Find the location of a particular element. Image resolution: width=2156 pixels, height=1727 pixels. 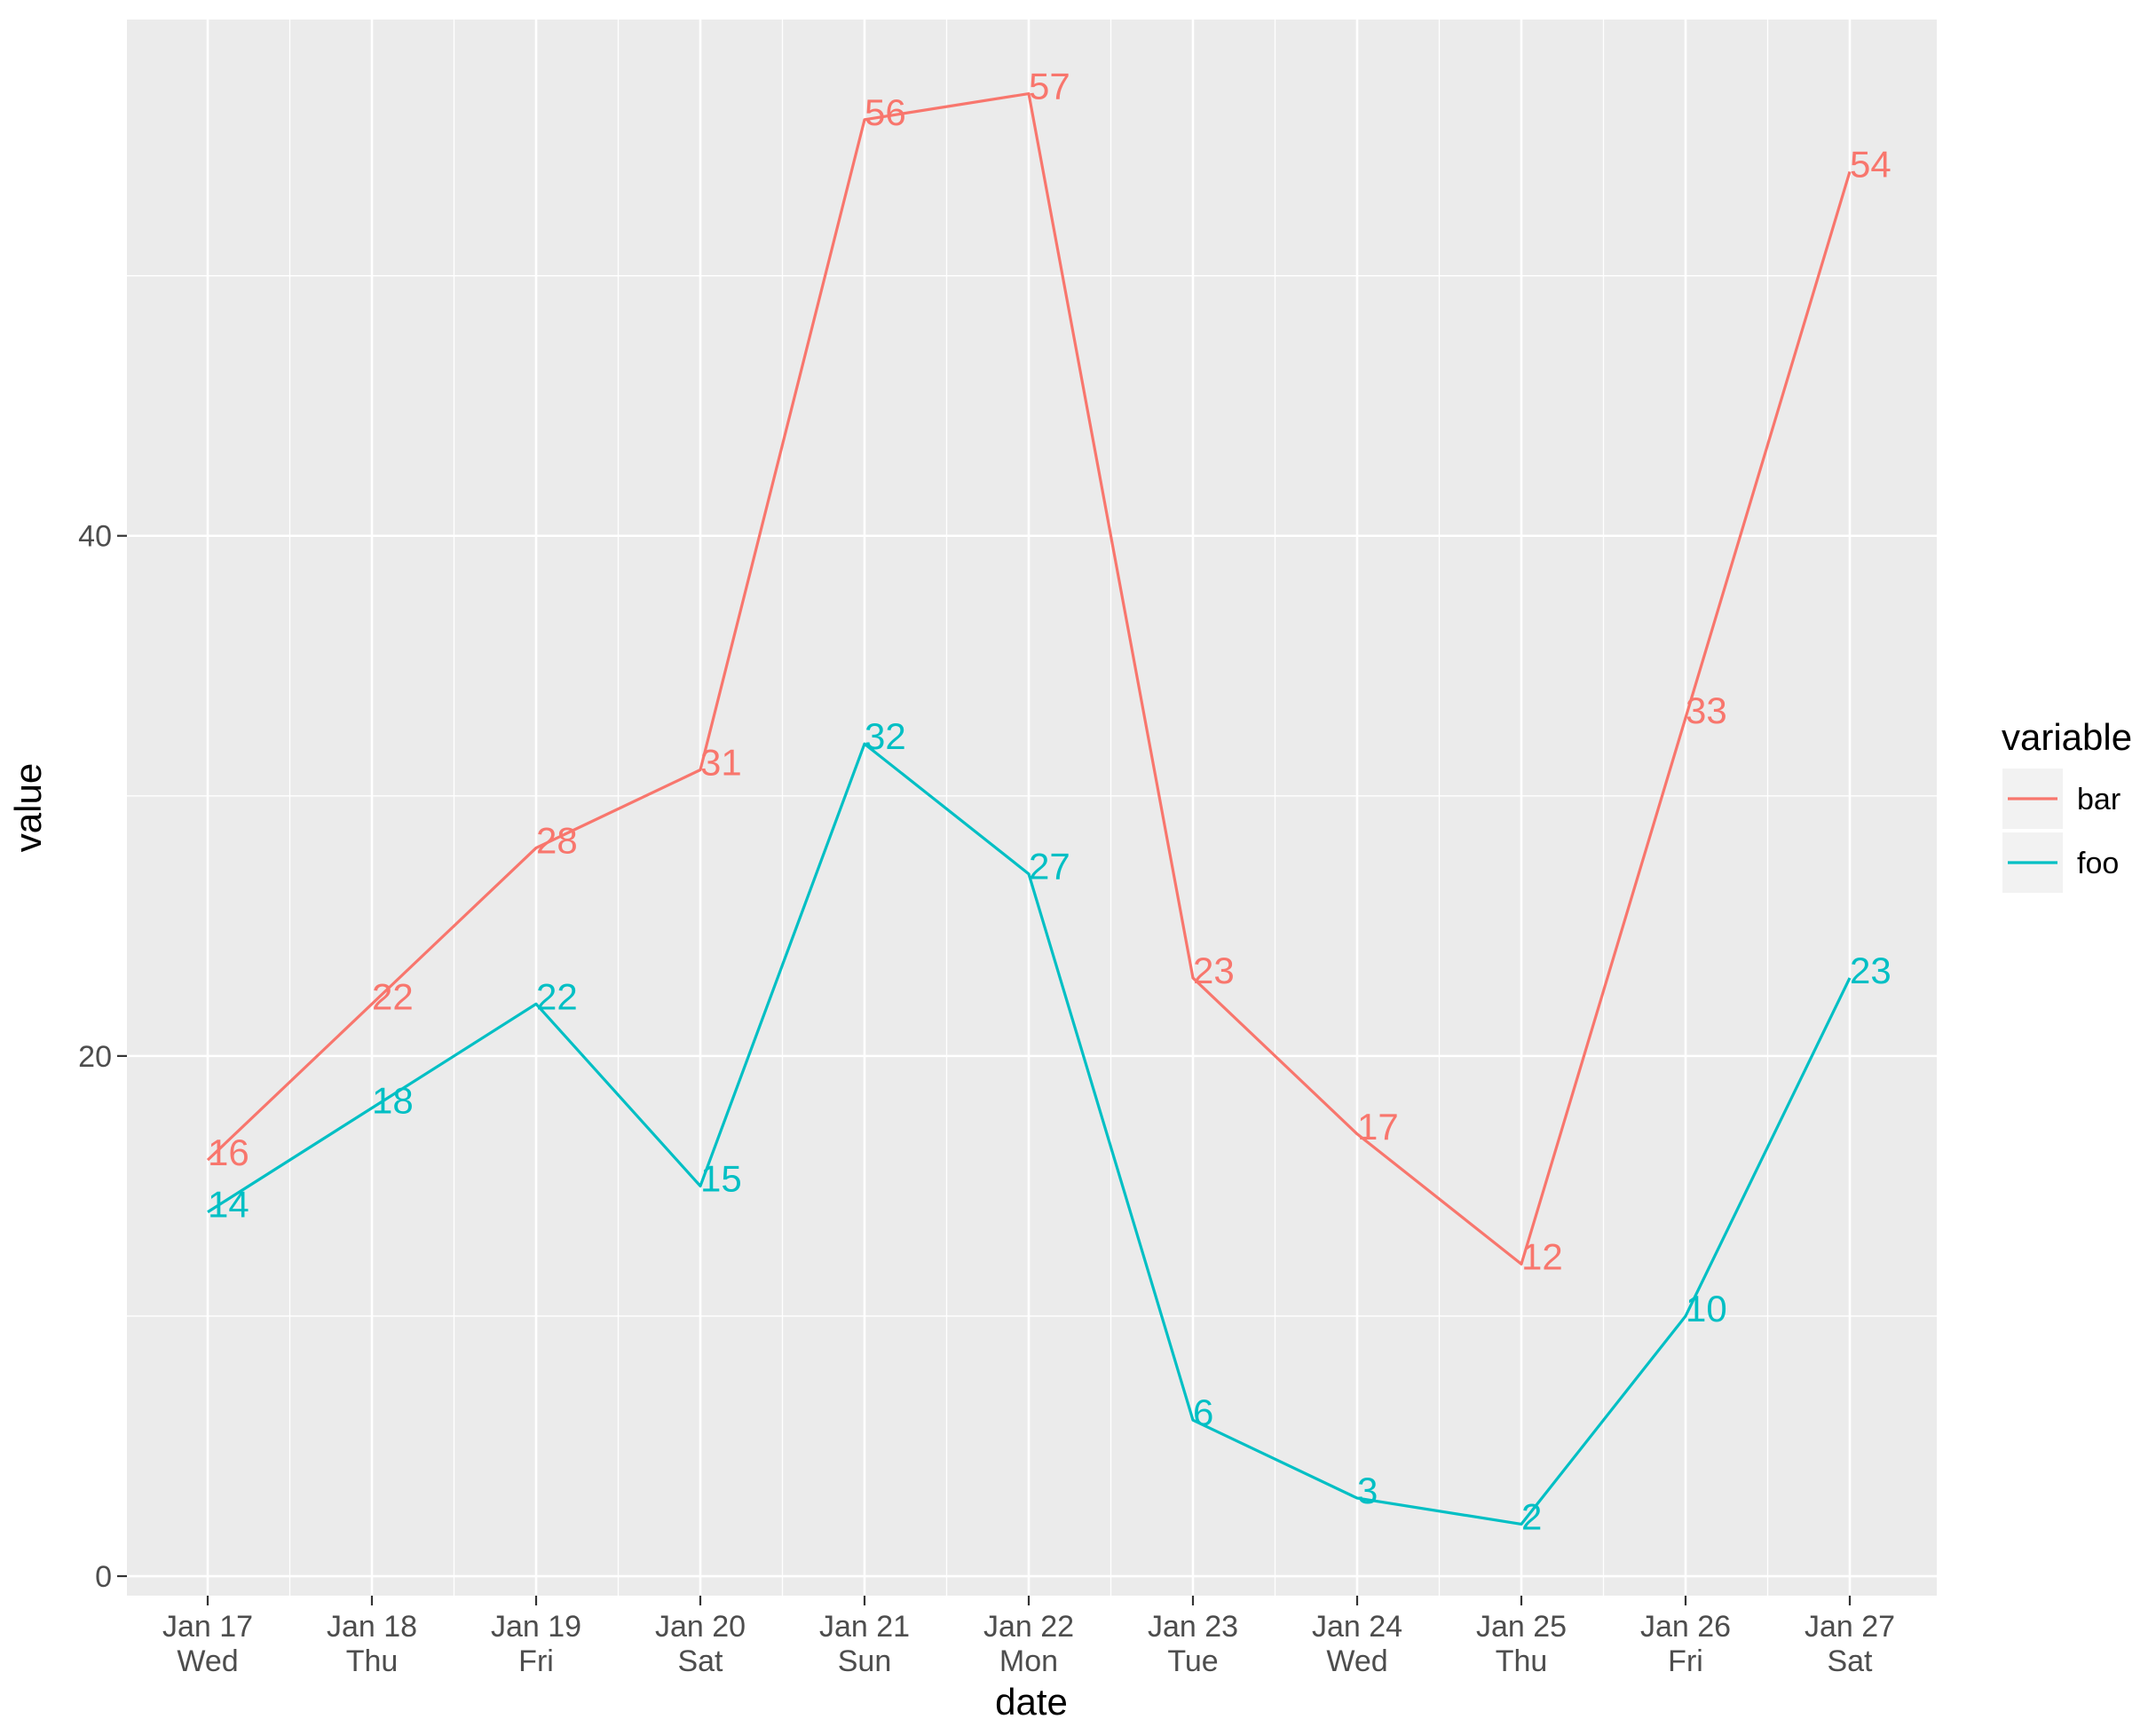

data-label-foo: 22 is located at coordinates (557, 996).